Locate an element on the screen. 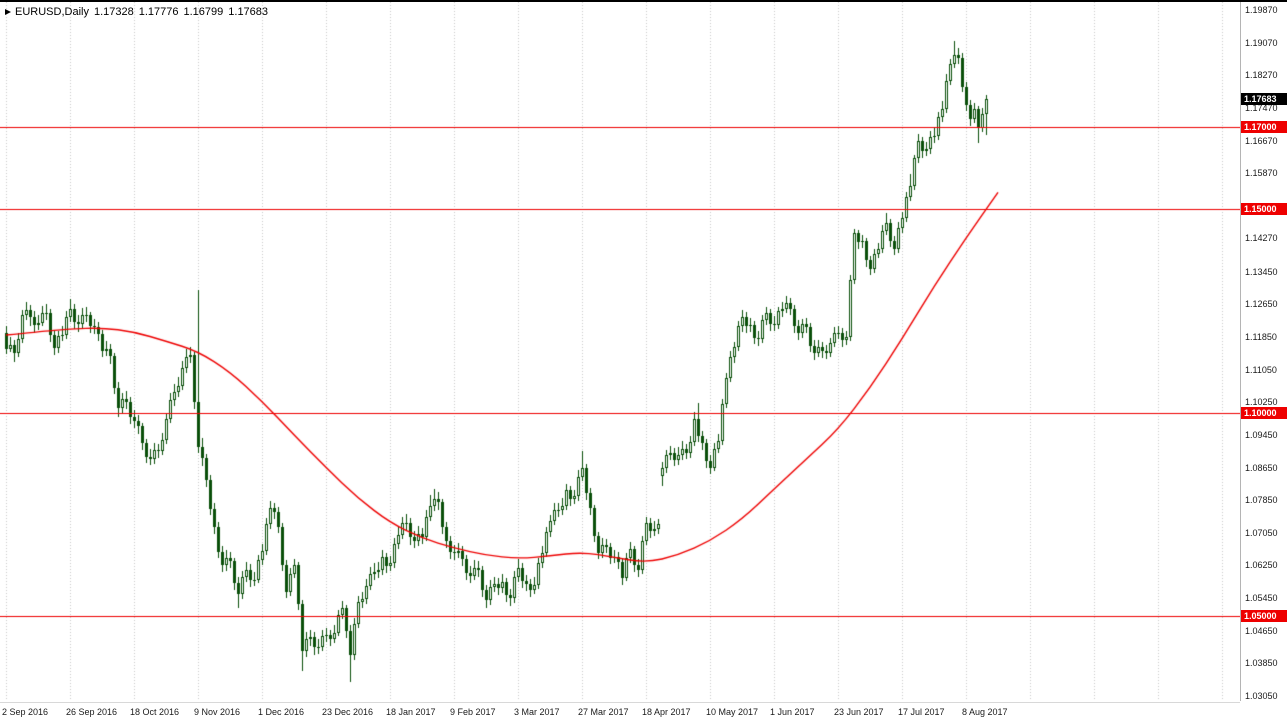 This screenshot has width=1287, height=724. ohlc-close-value: 1.17683 is located at coordinates (248, 12).